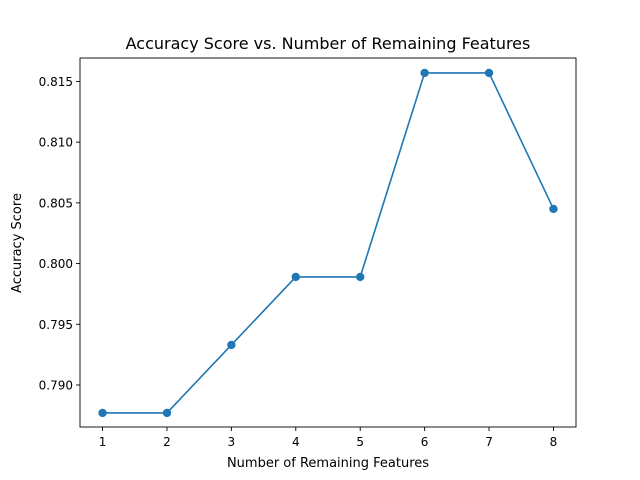 Image resolution: width=640 pixels, height=480 pixels. Describe the element at coordinates (56, 143) in the screenshot. I see `y-tick-label: 0.810` at that location.